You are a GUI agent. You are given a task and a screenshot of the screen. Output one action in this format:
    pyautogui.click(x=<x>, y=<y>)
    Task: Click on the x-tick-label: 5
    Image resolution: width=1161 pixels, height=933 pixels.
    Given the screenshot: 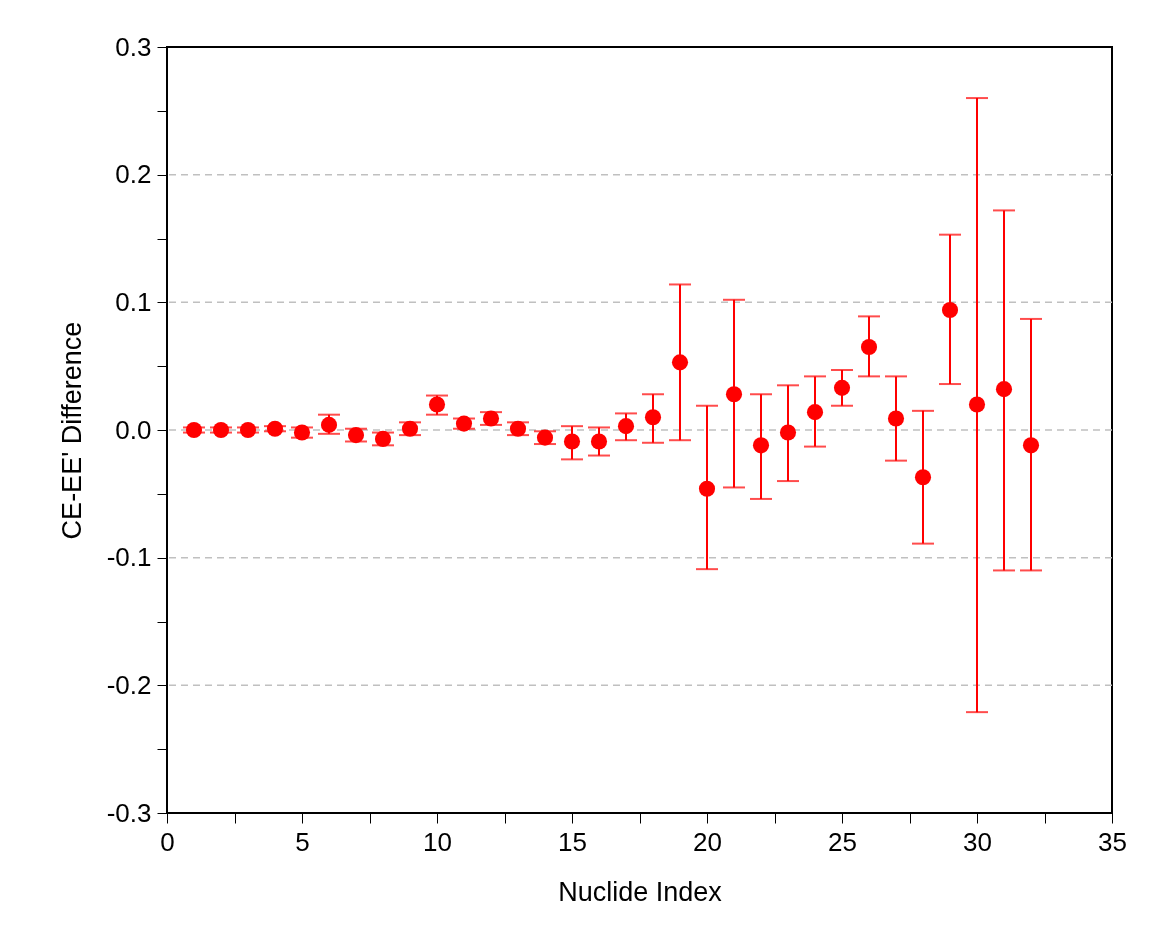 What is the action you would take?
    pyautogui.click(x=302, y=841)
    